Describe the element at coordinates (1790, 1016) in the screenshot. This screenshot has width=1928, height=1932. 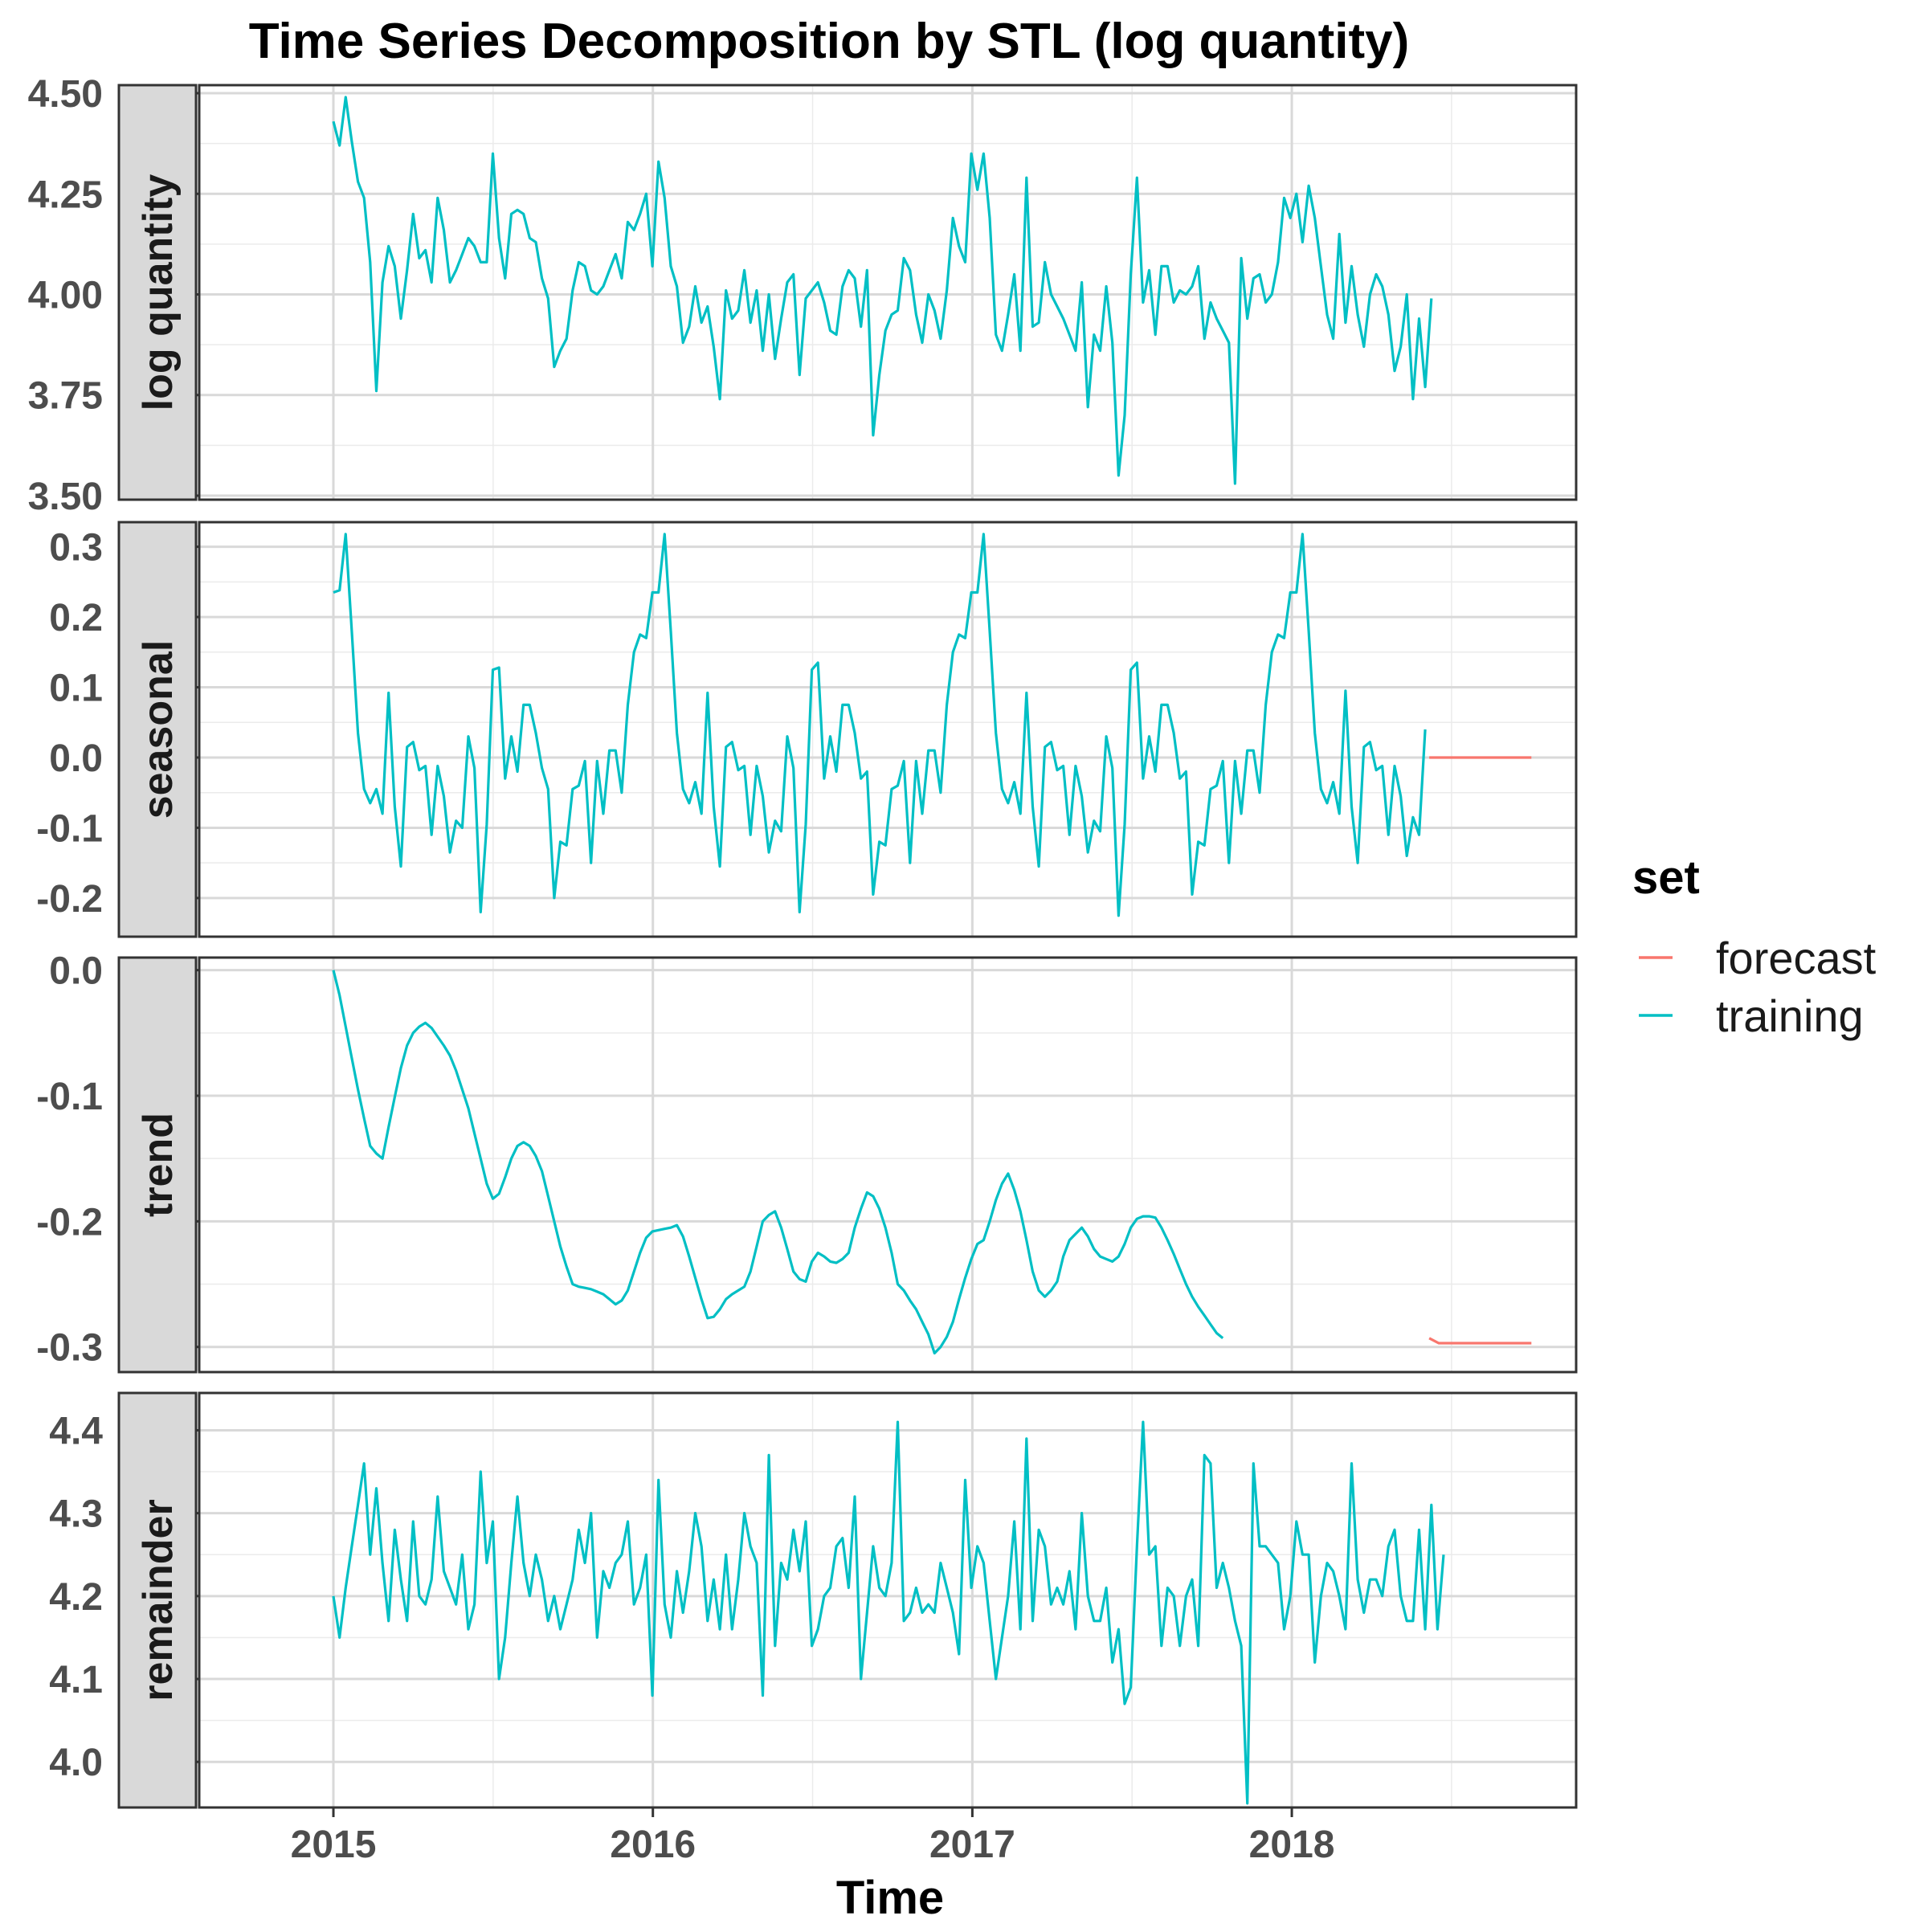
I see `legend-label-training: training` at that location.